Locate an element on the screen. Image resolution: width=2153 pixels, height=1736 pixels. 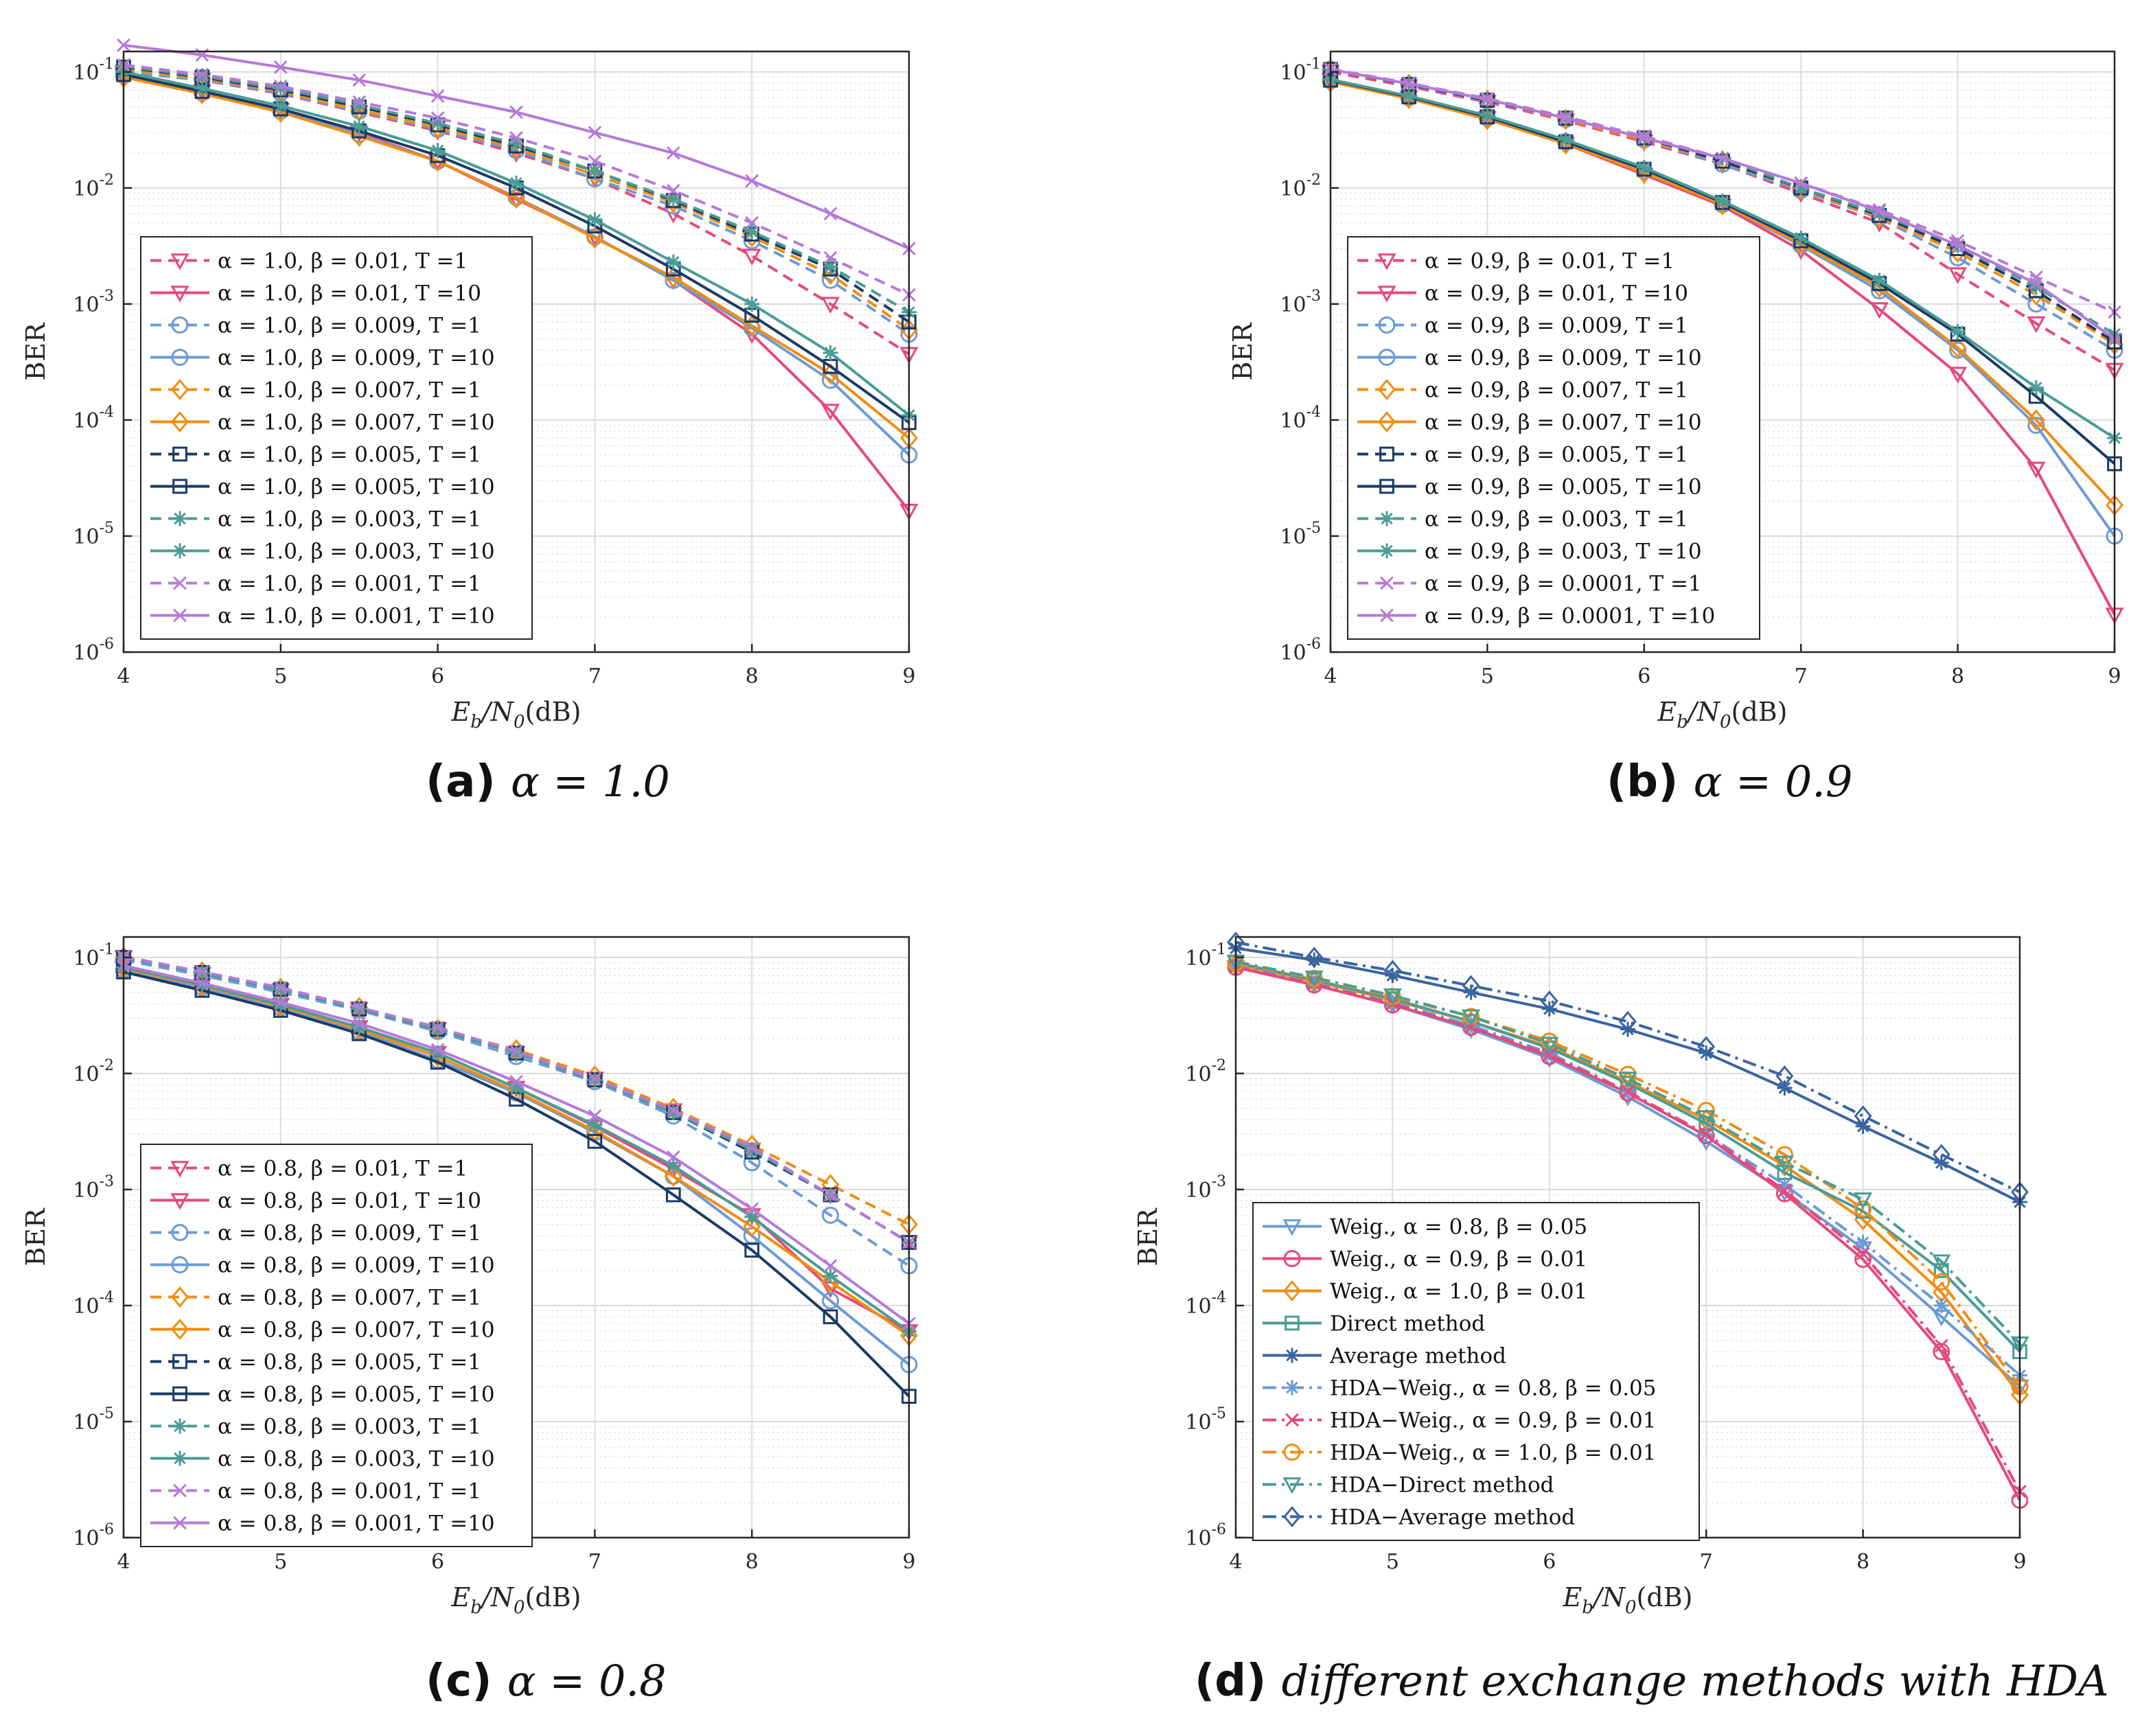
y-tick-label: 10⁻³ is located at coordinates (1205, 1188).